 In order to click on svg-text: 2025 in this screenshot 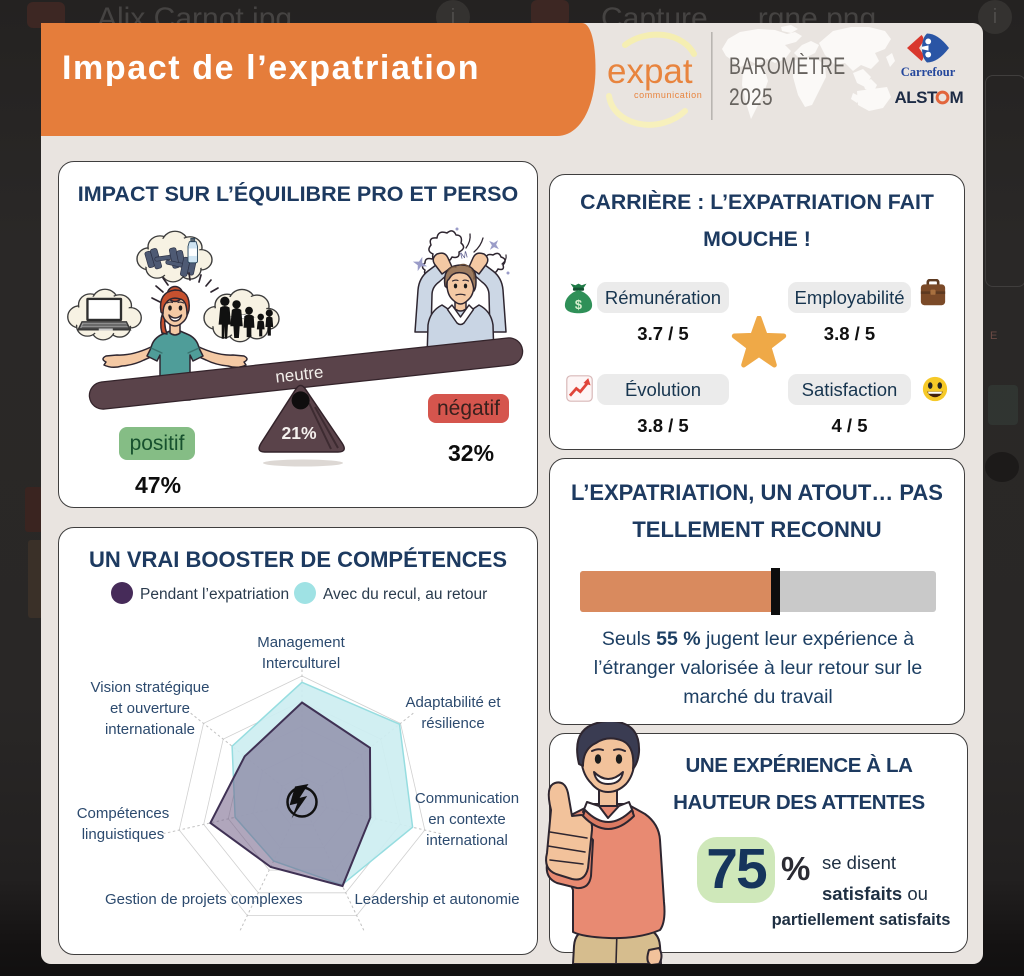, I will do `click(751, 97)`.